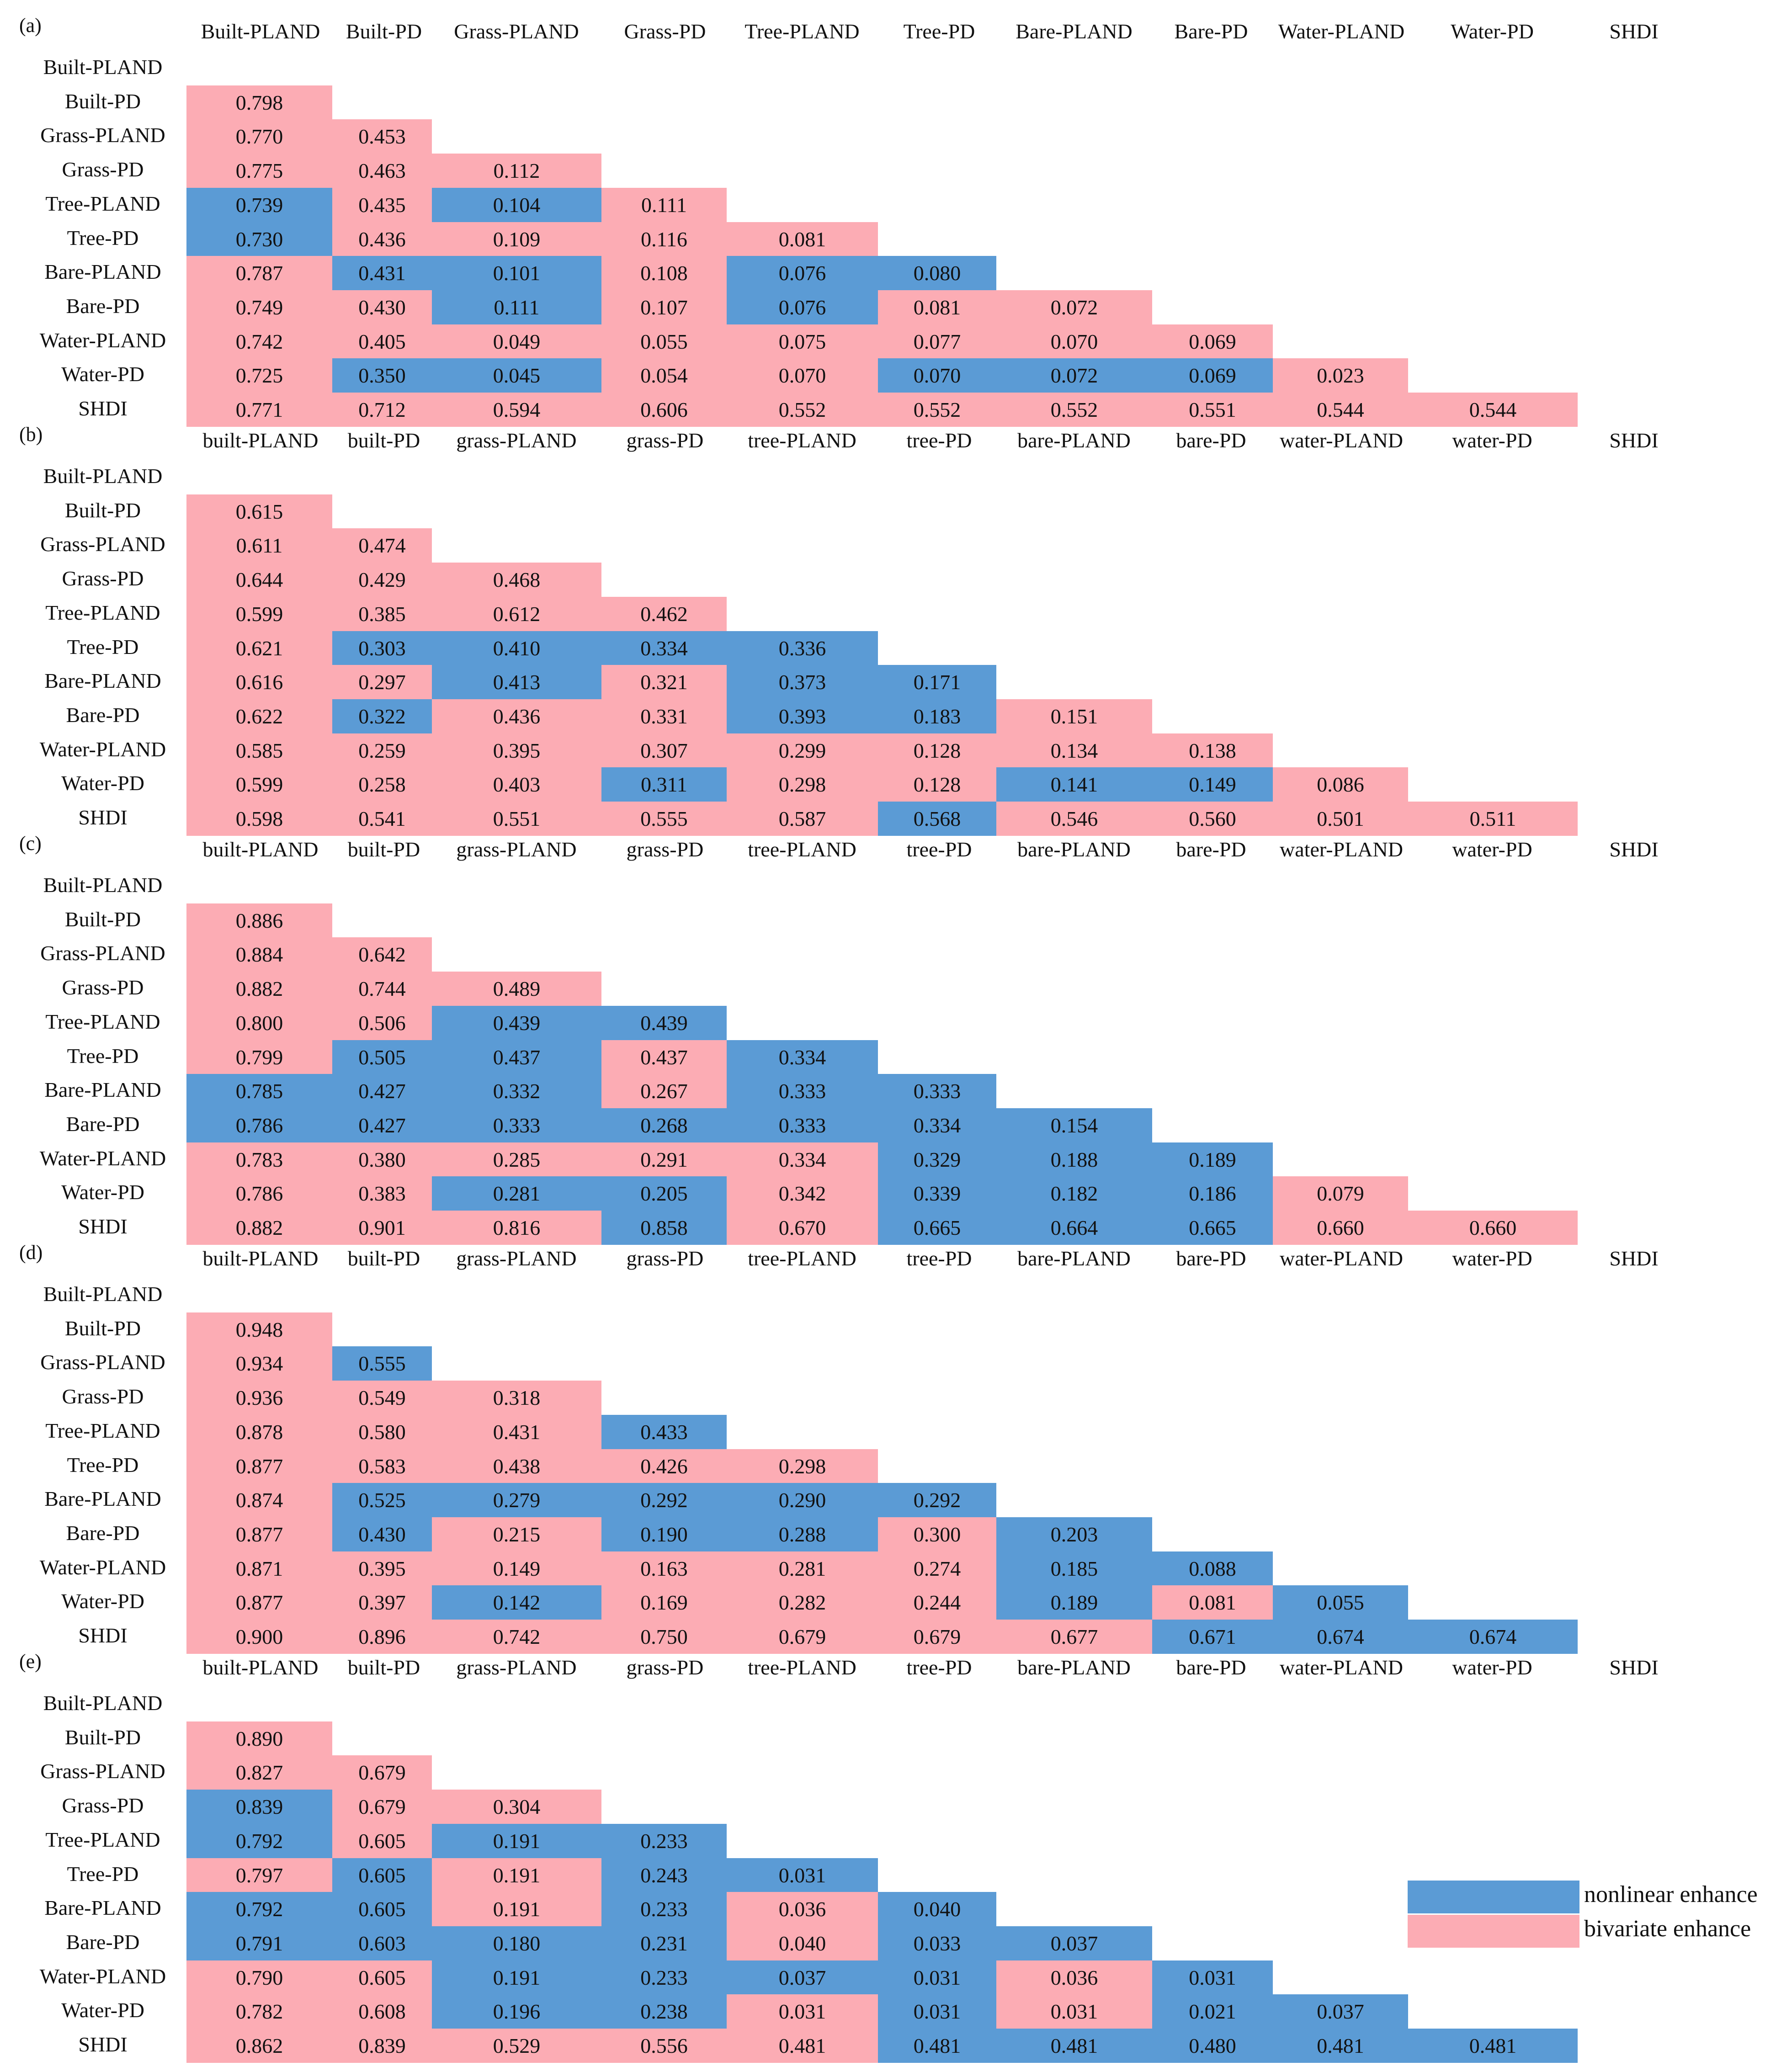  Describe the element at coordinates (516, 32) in the screenshot. I see `column-header: Grass-PLAND` at that location.